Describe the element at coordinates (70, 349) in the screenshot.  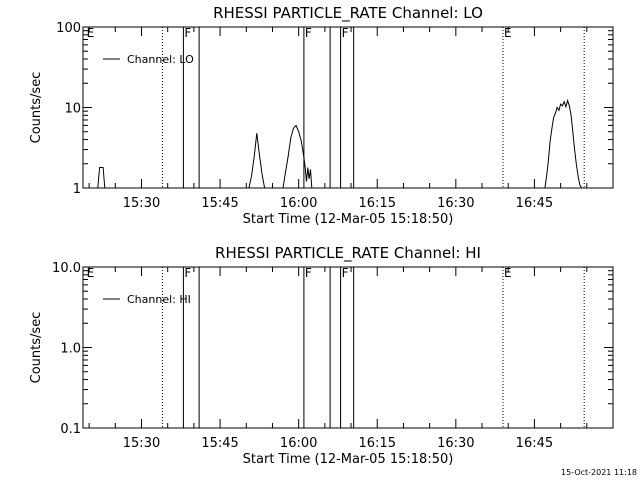
I see `y-tick-label: 1.0` at that location.